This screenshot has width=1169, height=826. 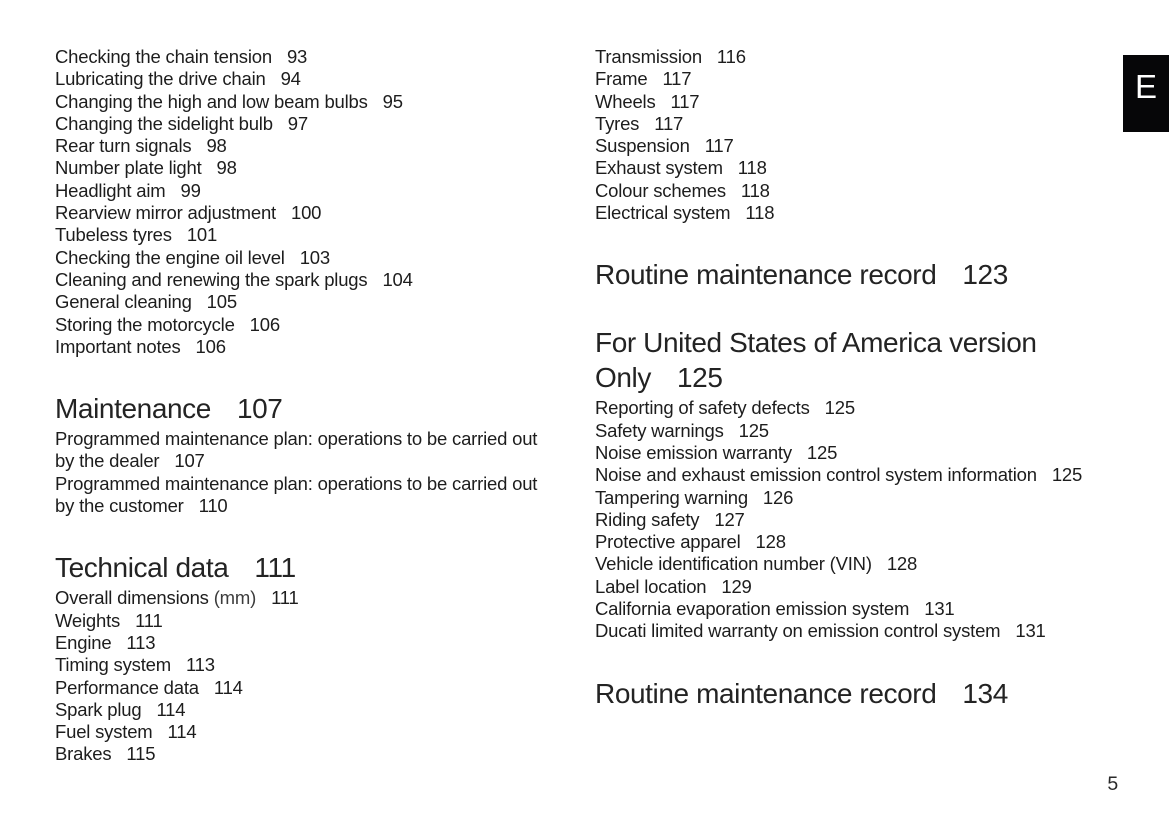 What do you see at coordinates (314, 235) in the screenshot?
I see `toc-entry: Tubeless tyres 101` at bounding box center [314, 235].